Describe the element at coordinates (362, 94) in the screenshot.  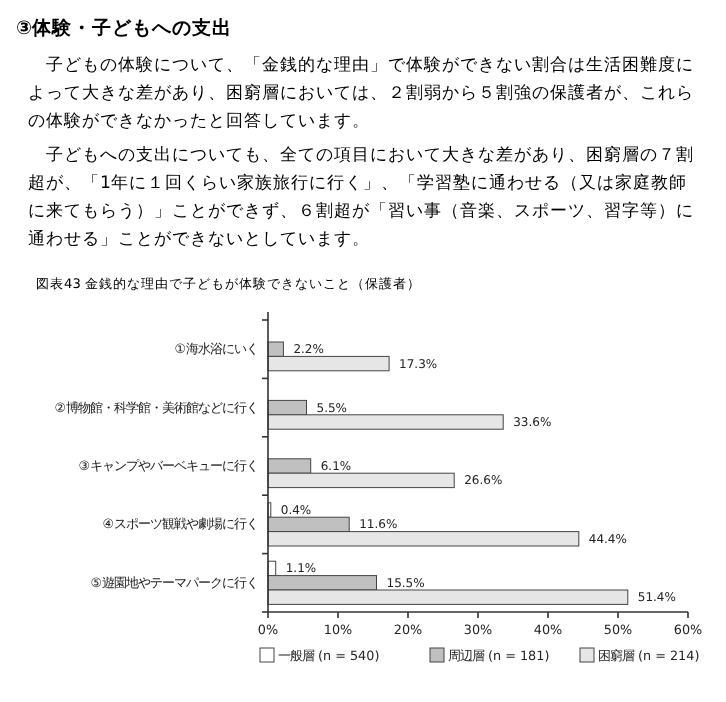
I see `text: 子どもの体験について、「金銭的な理由」で体験ができない割合は生活困難度によって大きな差があり、困窮層においては、２割弱から５割強の保護者が、これらの体験ができなかったと回答しています。` at that location.